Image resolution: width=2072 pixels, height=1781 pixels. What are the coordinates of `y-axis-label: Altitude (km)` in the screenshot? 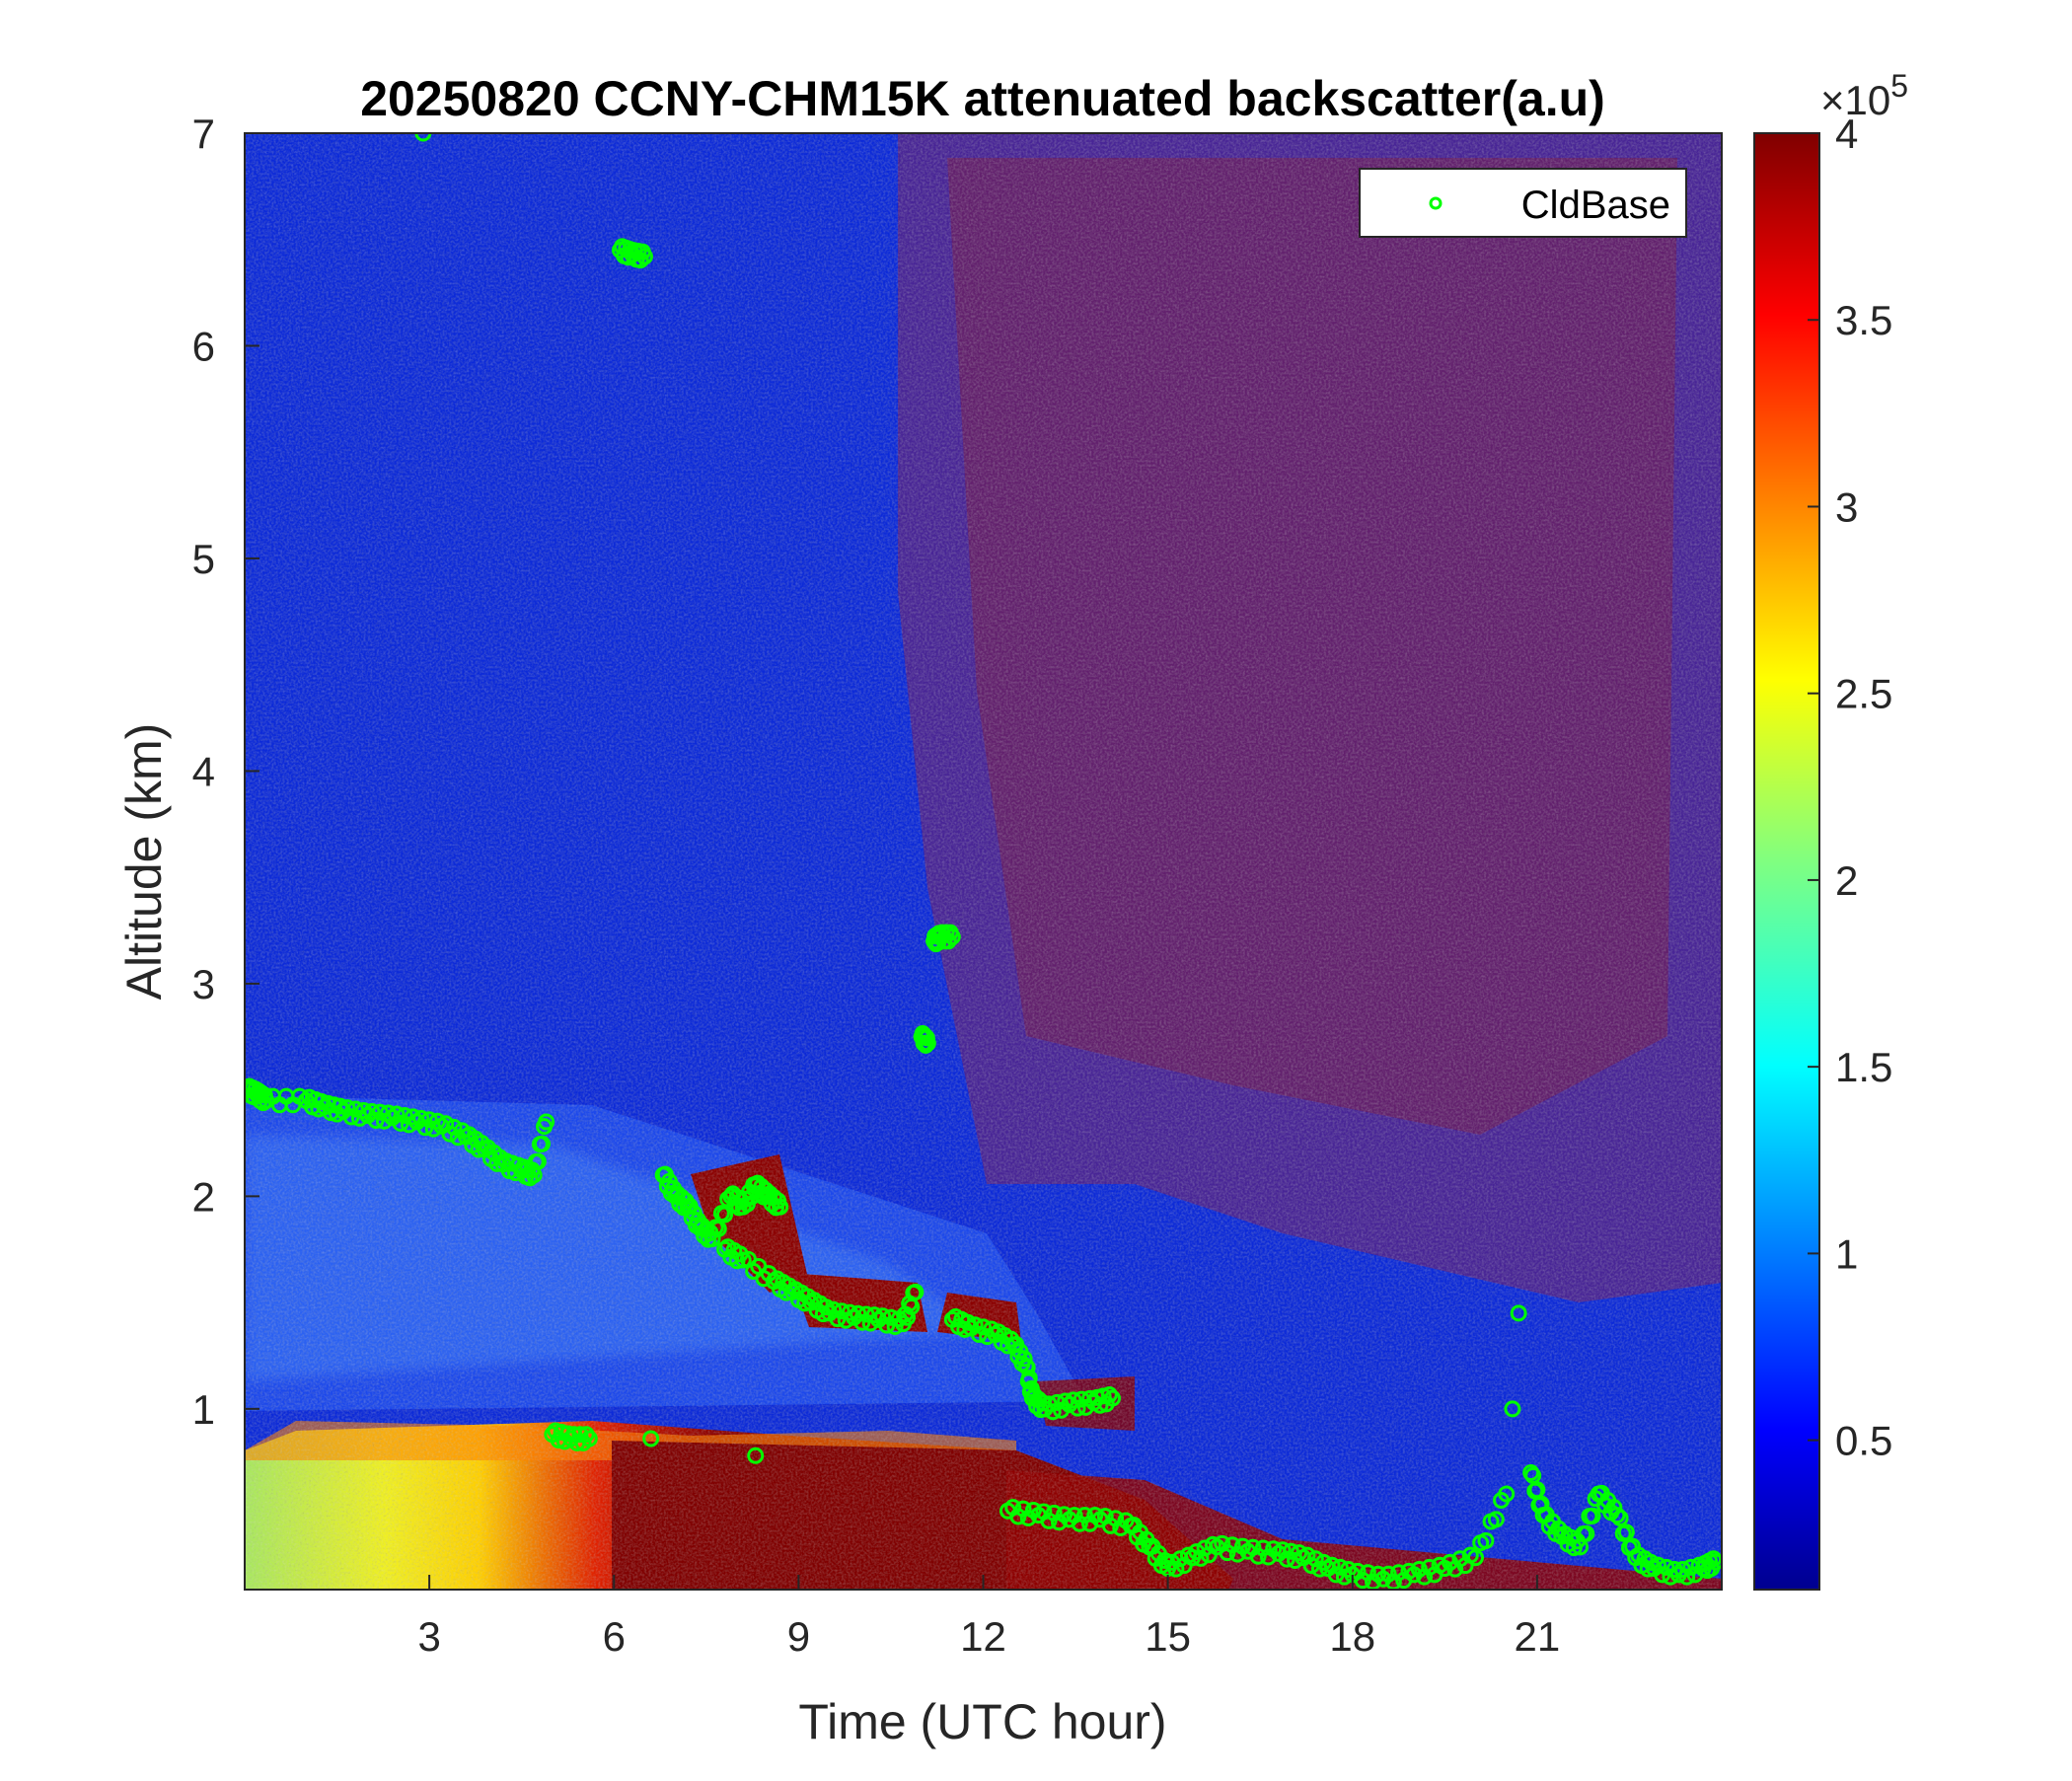 It's located at (144, 862).